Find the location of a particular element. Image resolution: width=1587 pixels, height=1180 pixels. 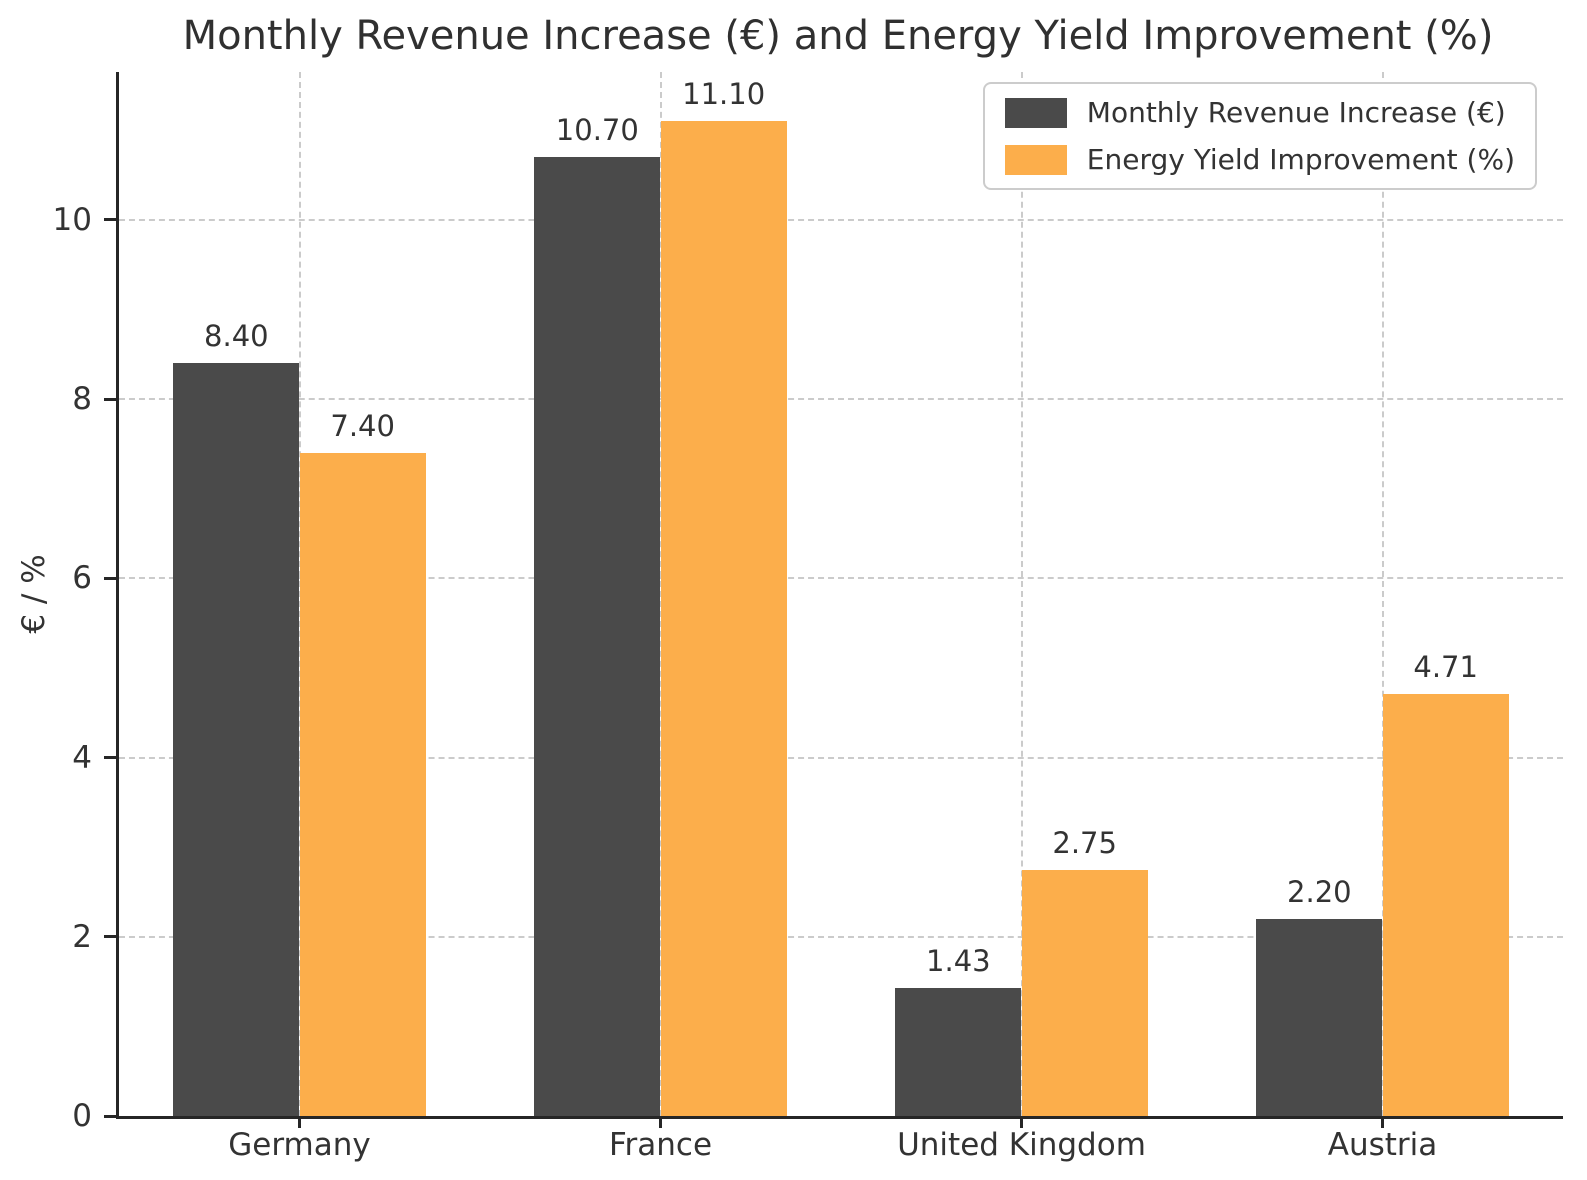

bar-united-kingdom-yield is located at coordinates (1084, 992).